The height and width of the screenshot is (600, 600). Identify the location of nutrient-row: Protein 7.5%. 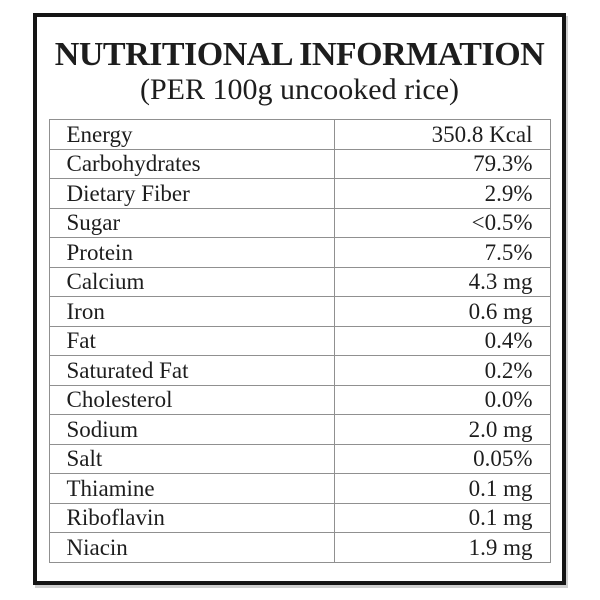
(299, 252).